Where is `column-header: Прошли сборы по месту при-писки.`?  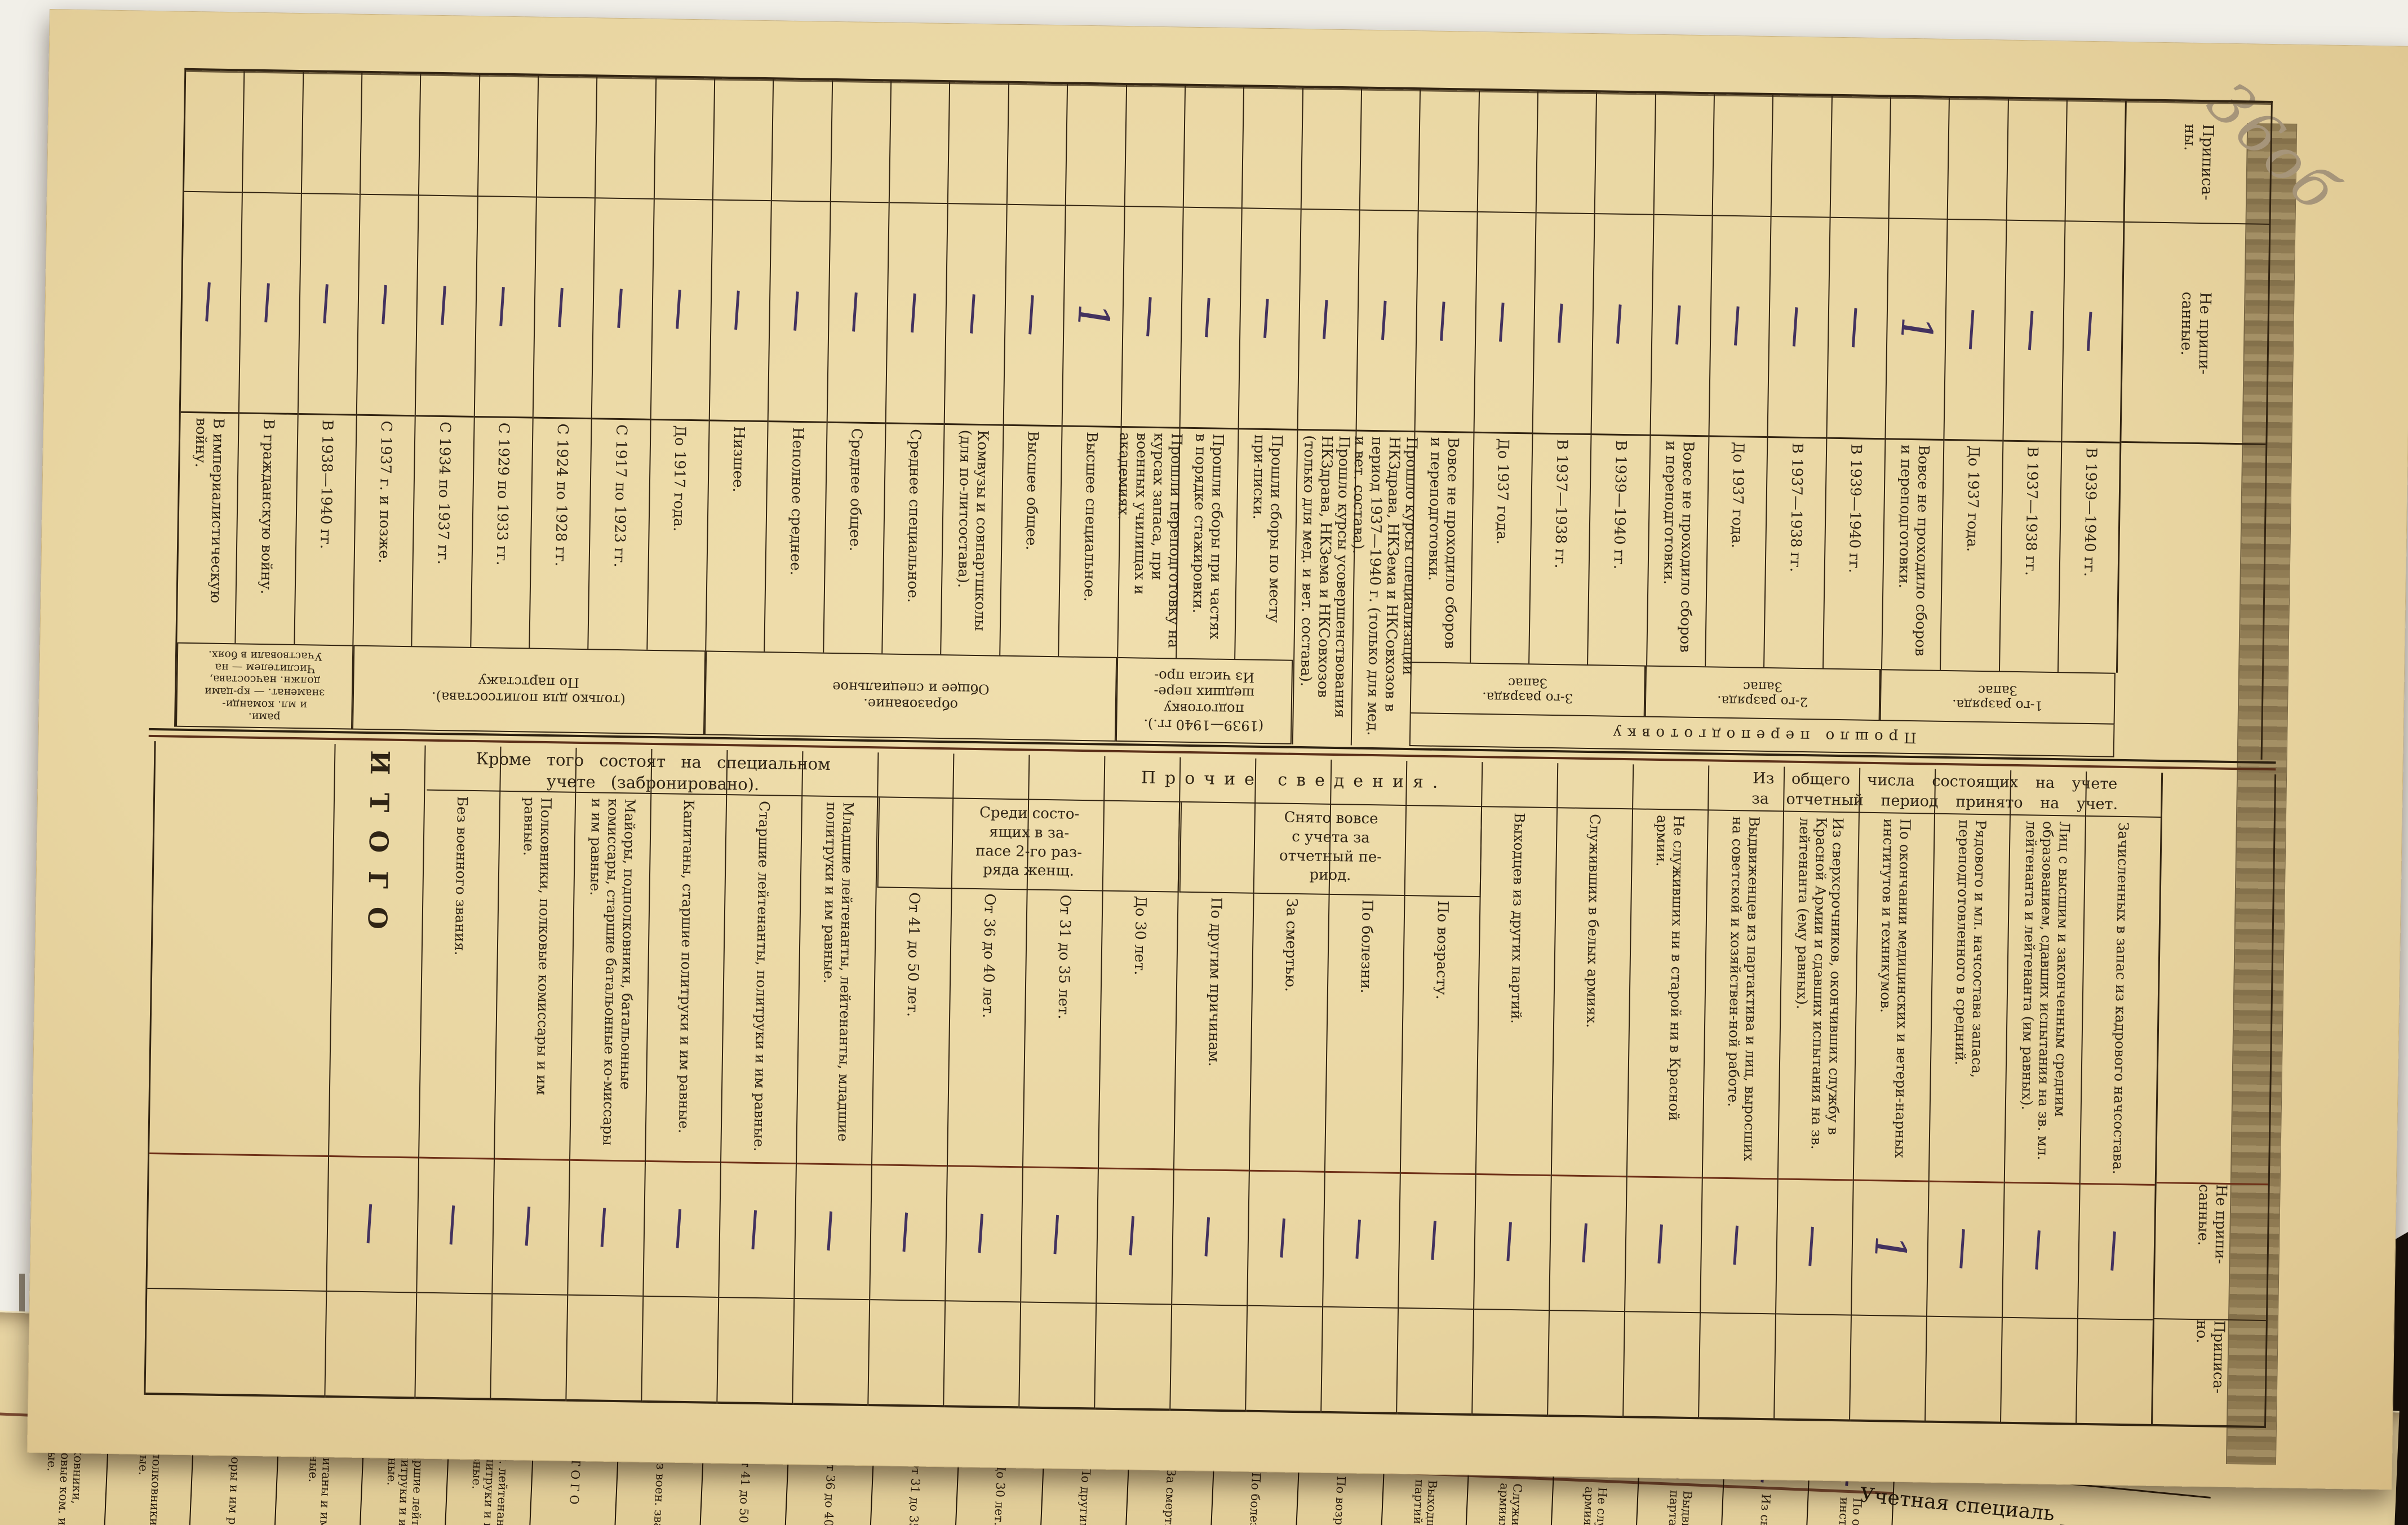
column-header: Прошли сборы по месту при-писки. is located at coordinates (1267, 528).